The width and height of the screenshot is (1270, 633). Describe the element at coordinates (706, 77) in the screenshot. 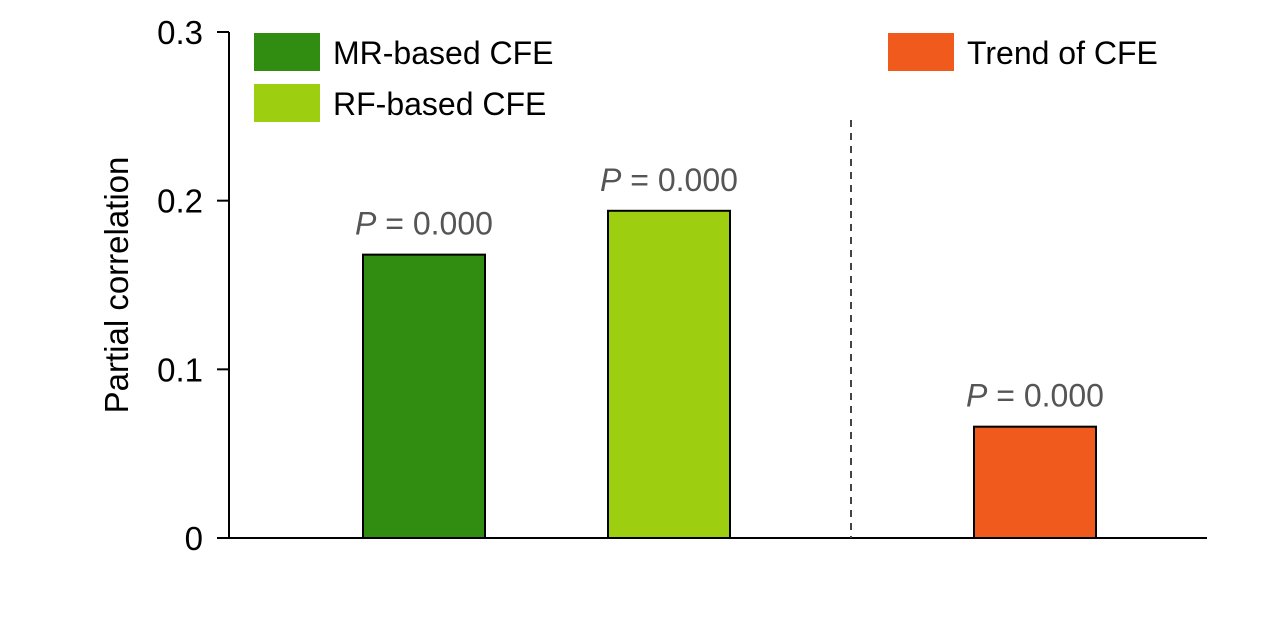

I see `legend: MR-based CFE RF-based CFE Trend of CFE` at that location.